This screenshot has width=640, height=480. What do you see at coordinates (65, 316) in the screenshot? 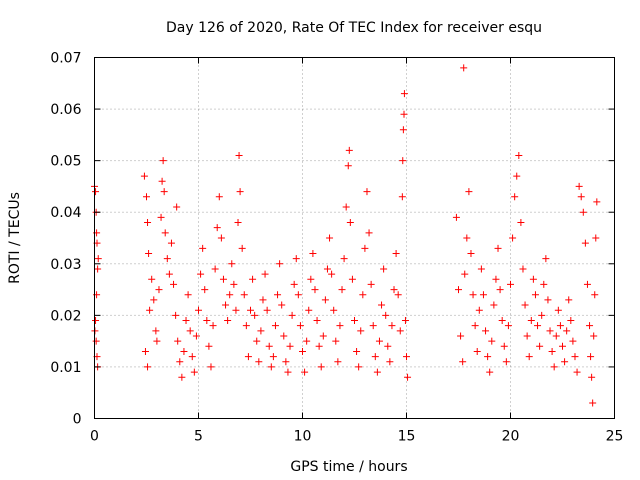
I see `y-tick-label: 0.02` at bounding box center [65, 316].